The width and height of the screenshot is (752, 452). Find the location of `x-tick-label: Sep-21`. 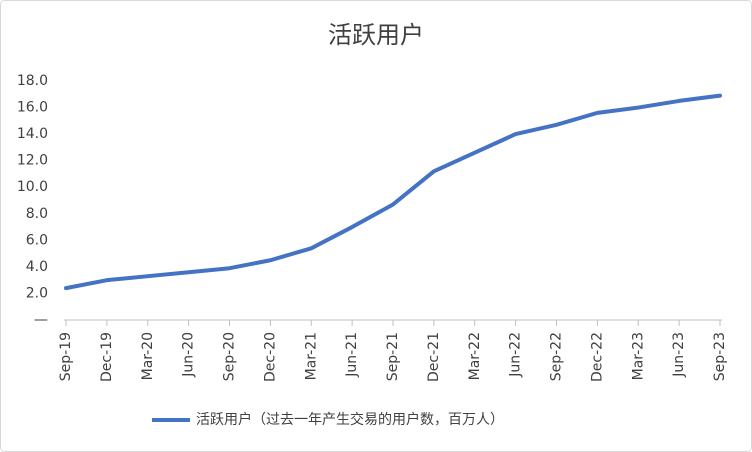

x-tick-label: Sep-21 is located at coordinates (393, 356).